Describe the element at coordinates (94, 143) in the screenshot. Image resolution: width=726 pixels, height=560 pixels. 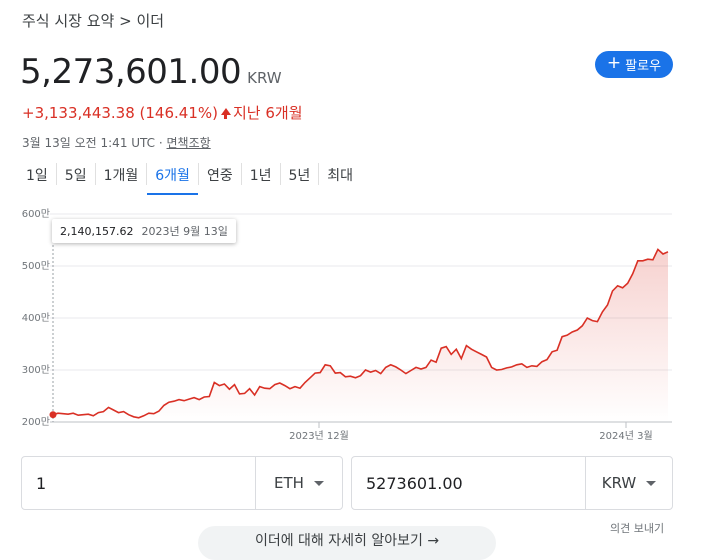
I see `timestamp: 3월 13일 오전 1:41 UTC ·` at that location.